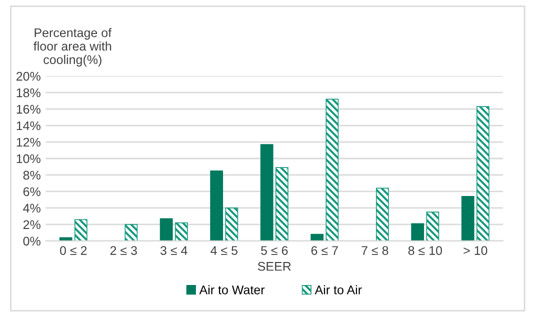  What do you see at coordinates (28, 142) in the screenshot?
I see `y-tick-label: 12%` at bounding box center [28, 142].